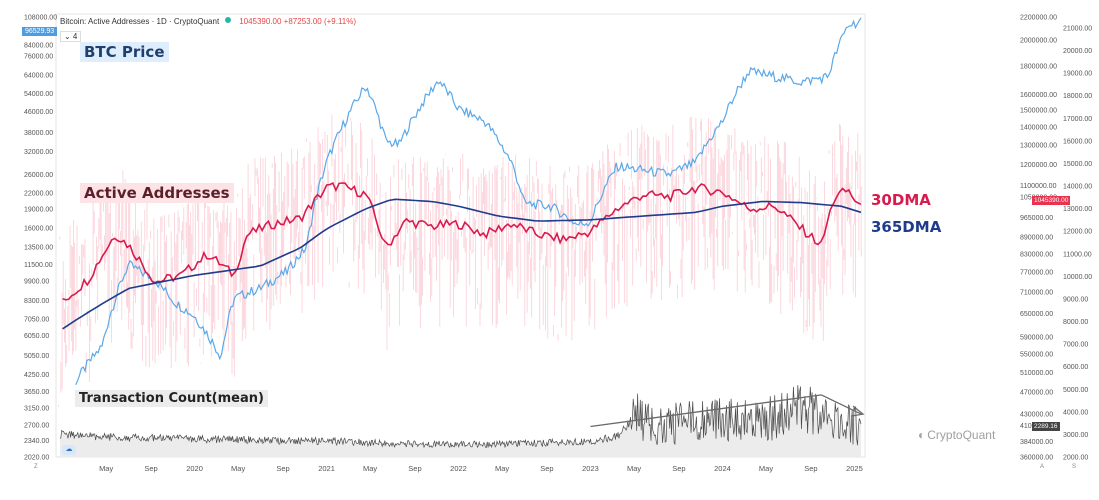 The image size is (1099, 500). Describe the element at coordinates (1036, 314) in the screenshot. I see `right1-tick-label: 650000.00` at that location.